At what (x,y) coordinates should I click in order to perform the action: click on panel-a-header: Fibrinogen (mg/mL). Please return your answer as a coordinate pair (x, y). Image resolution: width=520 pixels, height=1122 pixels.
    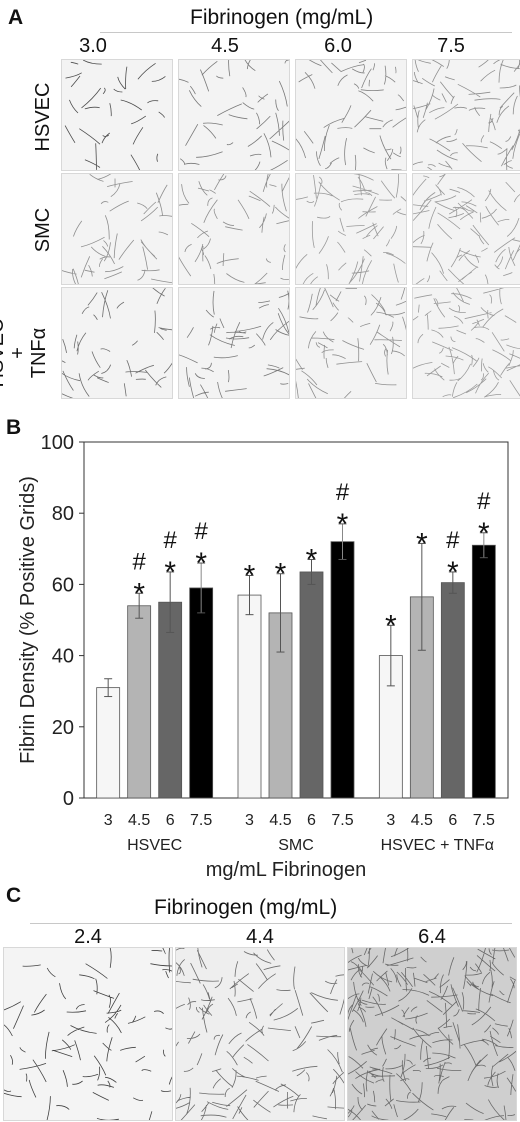
    Looking at the image, I should click on (282, 17).